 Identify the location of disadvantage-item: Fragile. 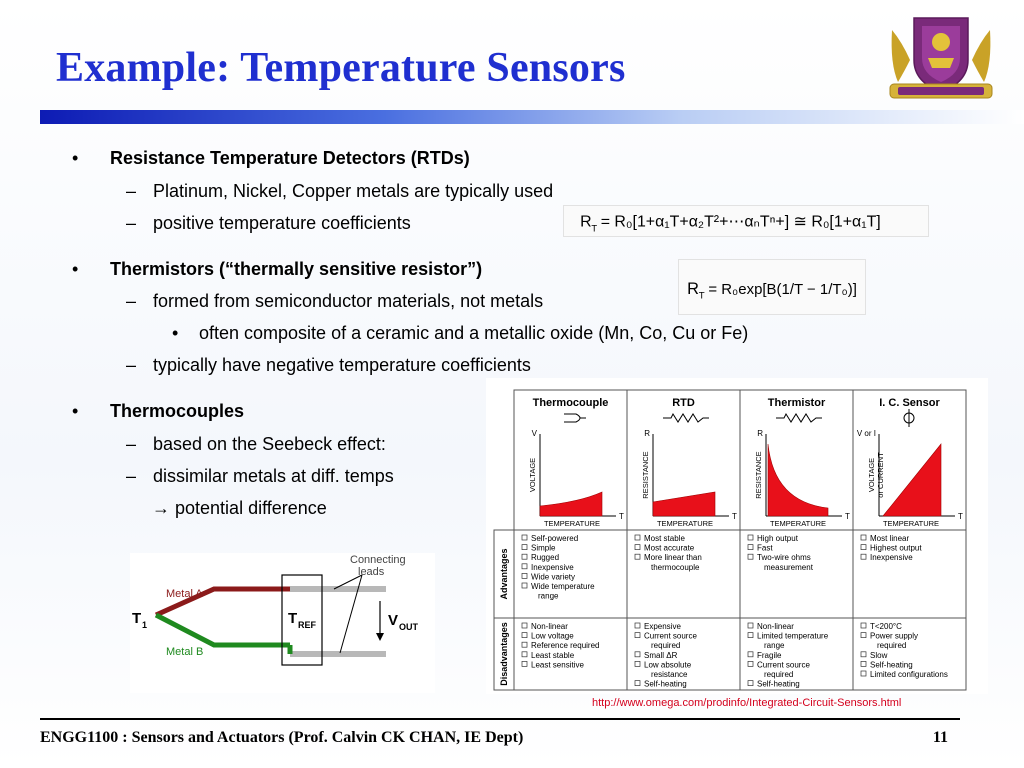
(769, 655).